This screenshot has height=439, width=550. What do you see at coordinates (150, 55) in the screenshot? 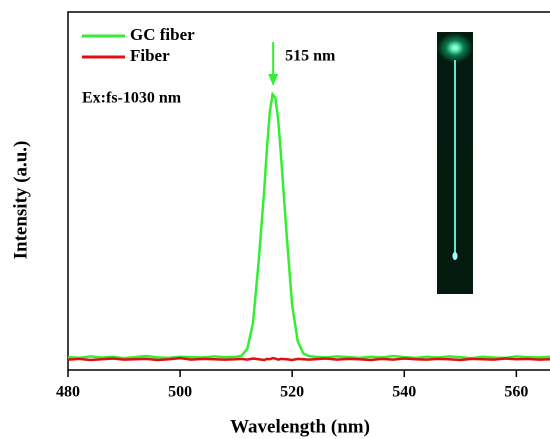
I see `legend-label: Fiber` at bounding box center [150, 55].